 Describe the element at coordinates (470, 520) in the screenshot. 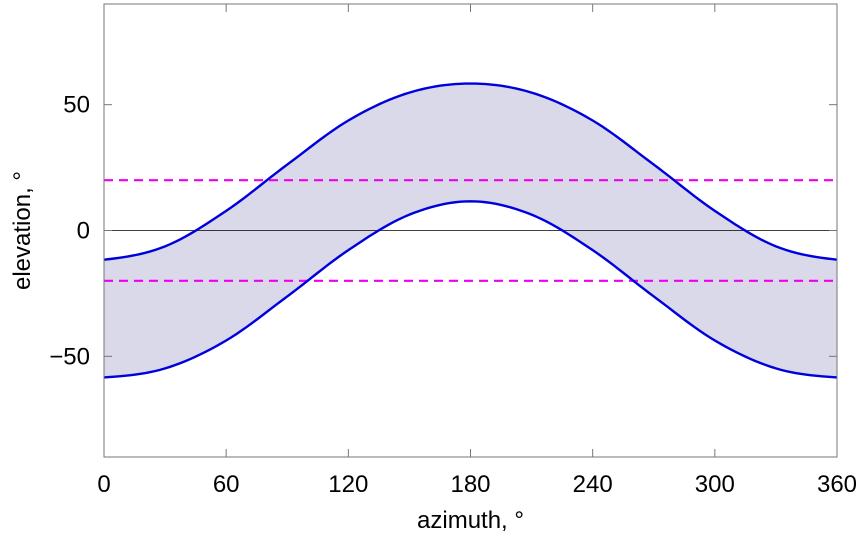

I see `x-axis-label: azimuth, °` at that location.